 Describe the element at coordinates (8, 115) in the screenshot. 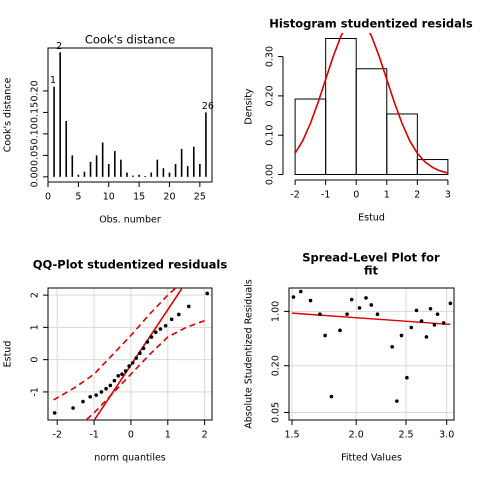

I see `y-axis-label: Cook's distance` at that location.